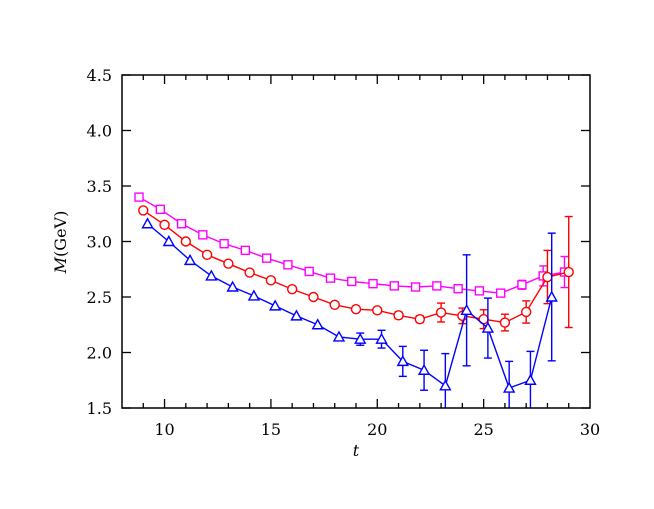 Image resolution: width=654 pixels, height=509 pixels. Describe the element at coordinates (60, 234) in the screenshot. I see `y-axis-label-unit: (GeV)` at that location.